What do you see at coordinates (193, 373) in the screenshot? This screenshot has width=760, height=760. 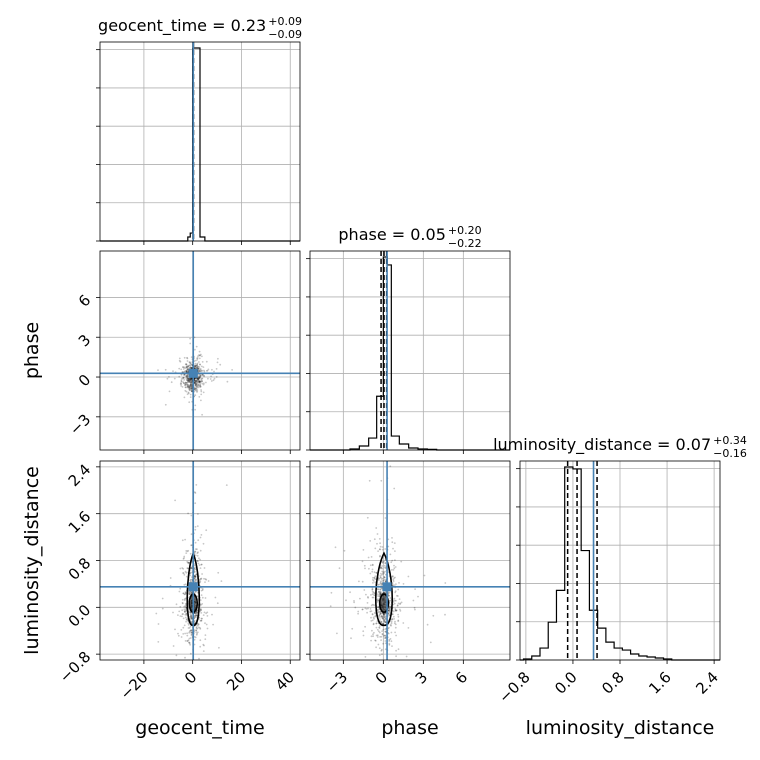 I see `truth-marker-geocent-time-vs-phase` at bounding box center [193, 373].